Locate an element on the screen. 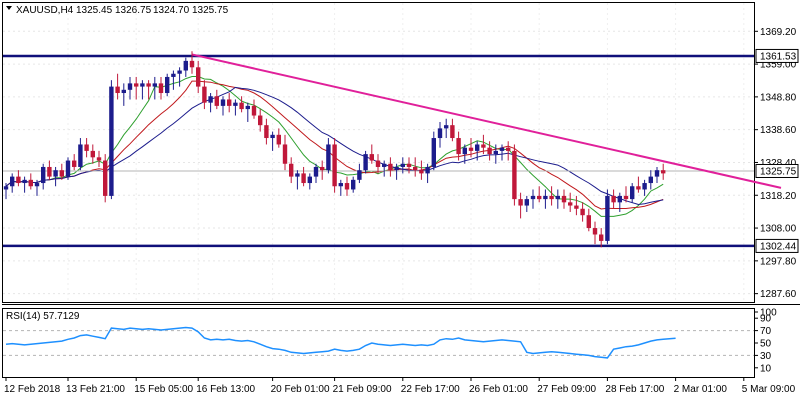  current-price-tag-box is located at coordinates (777, 170).